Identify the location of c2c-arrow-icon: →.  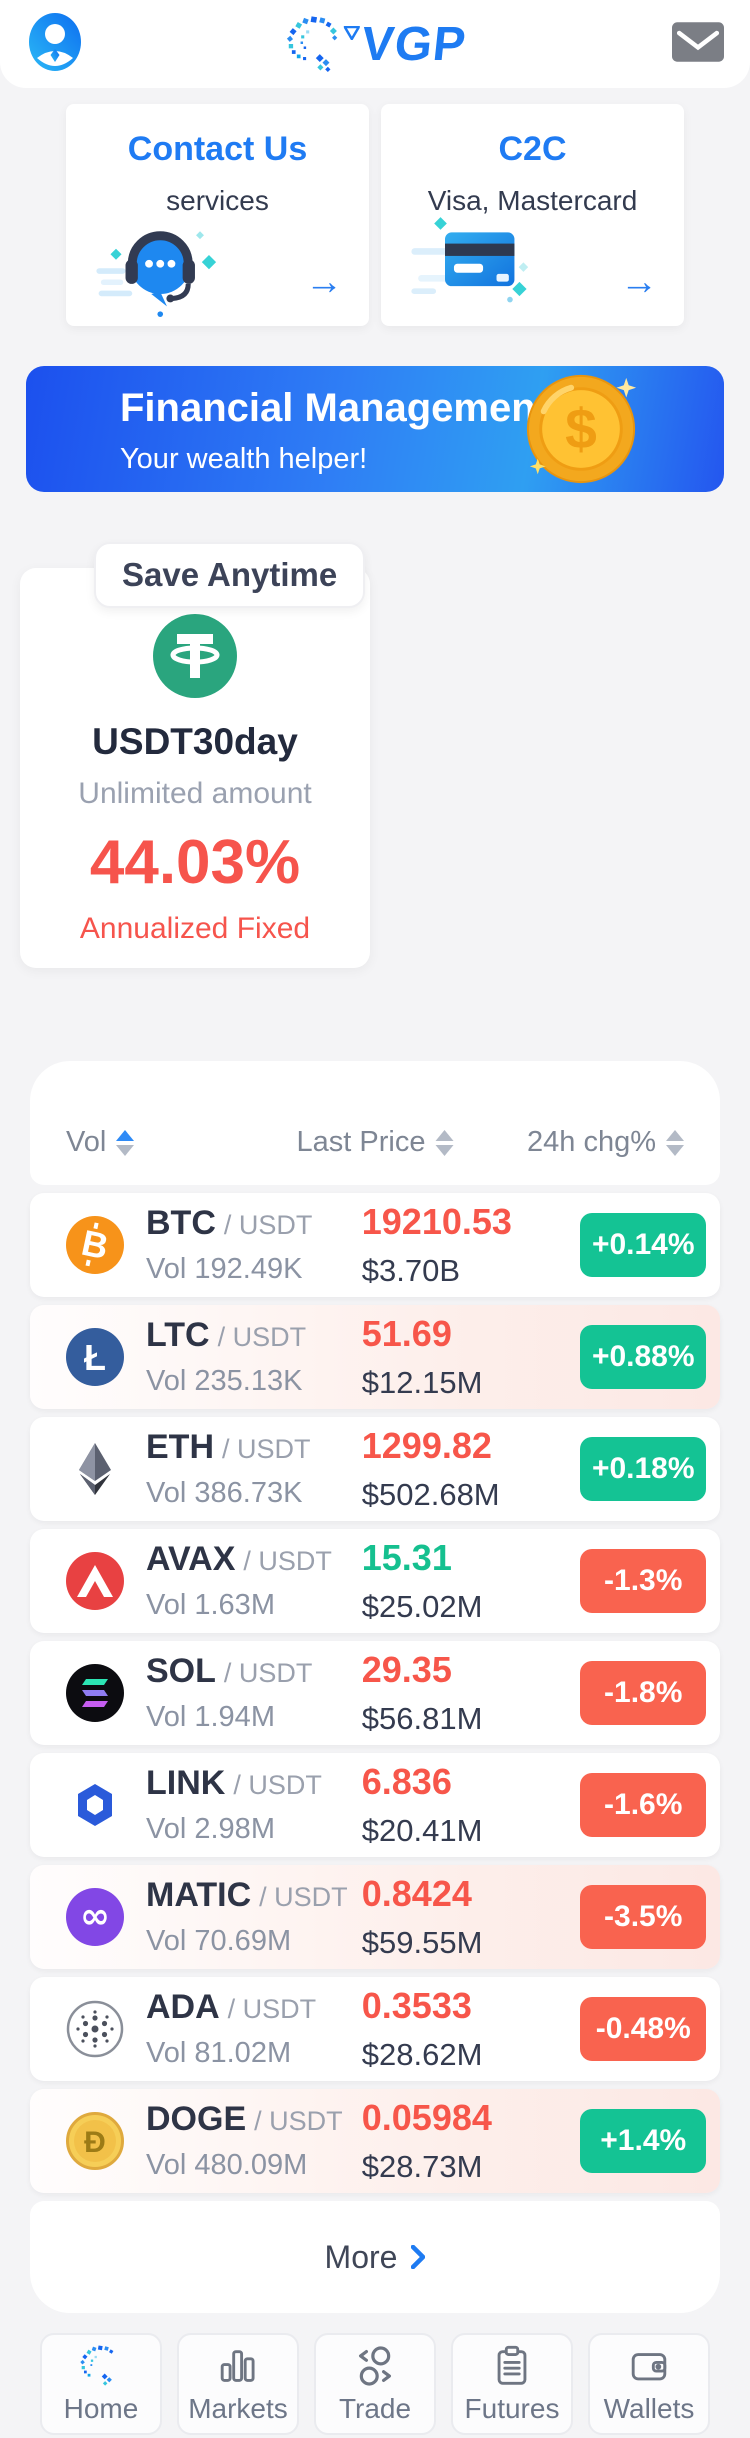
(639, 282).